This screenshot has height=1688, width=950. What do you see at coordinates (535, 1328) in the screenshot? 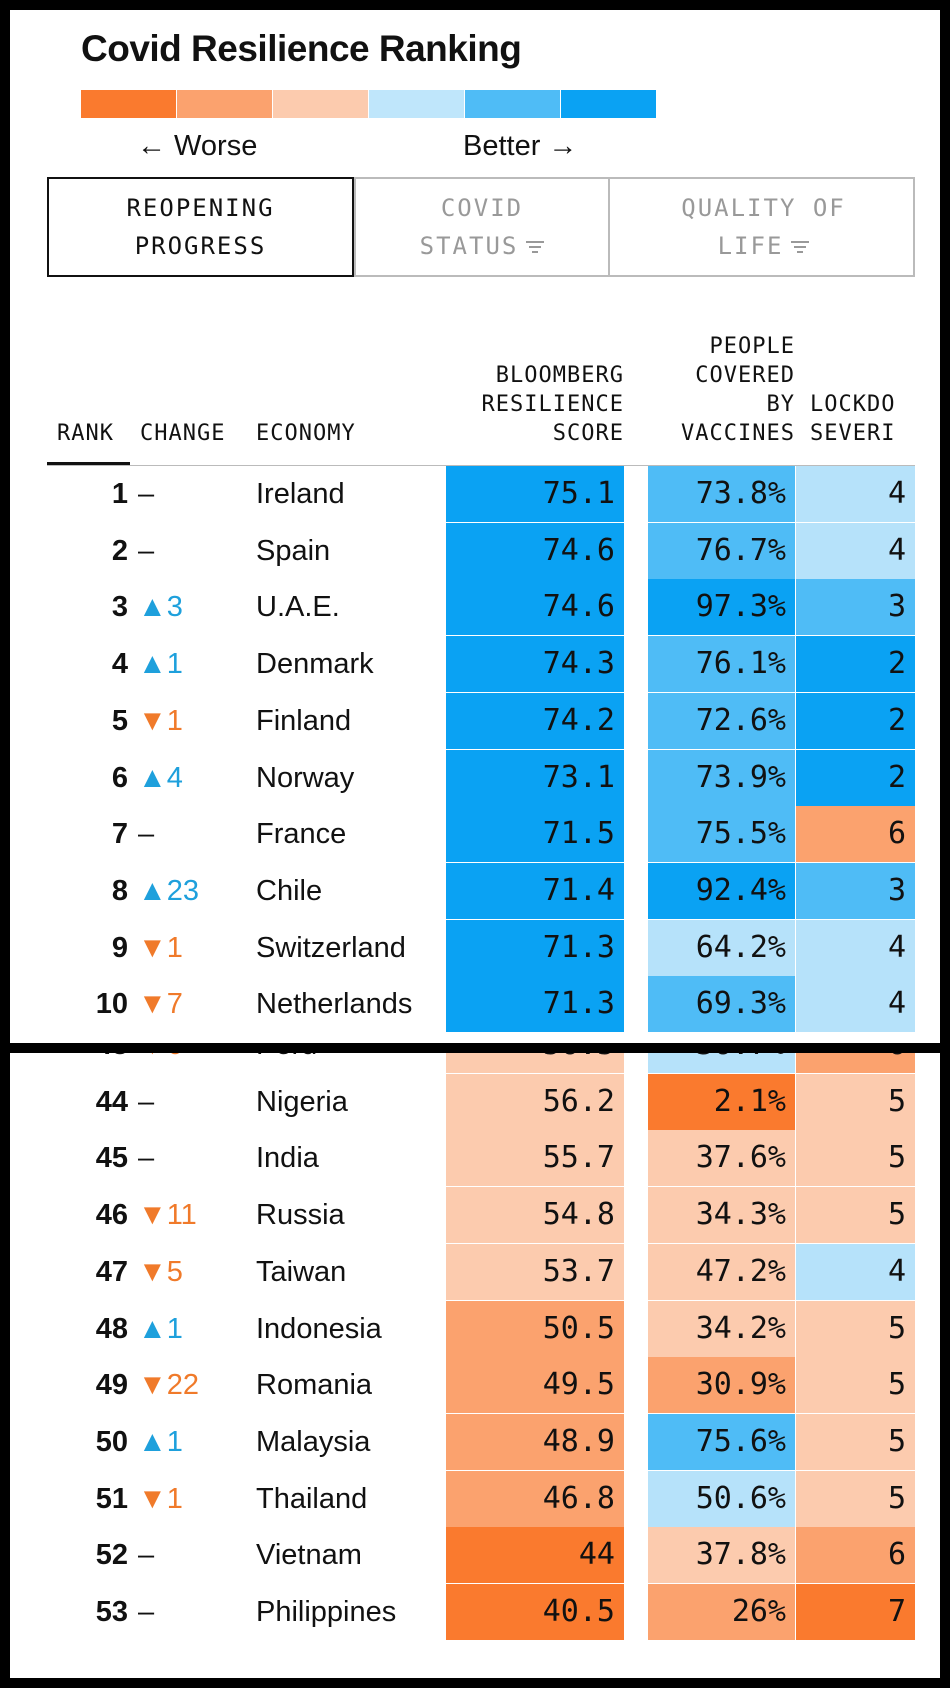
I see `resilience-score-cell: 50.5` at bounding box center [535, 1328].